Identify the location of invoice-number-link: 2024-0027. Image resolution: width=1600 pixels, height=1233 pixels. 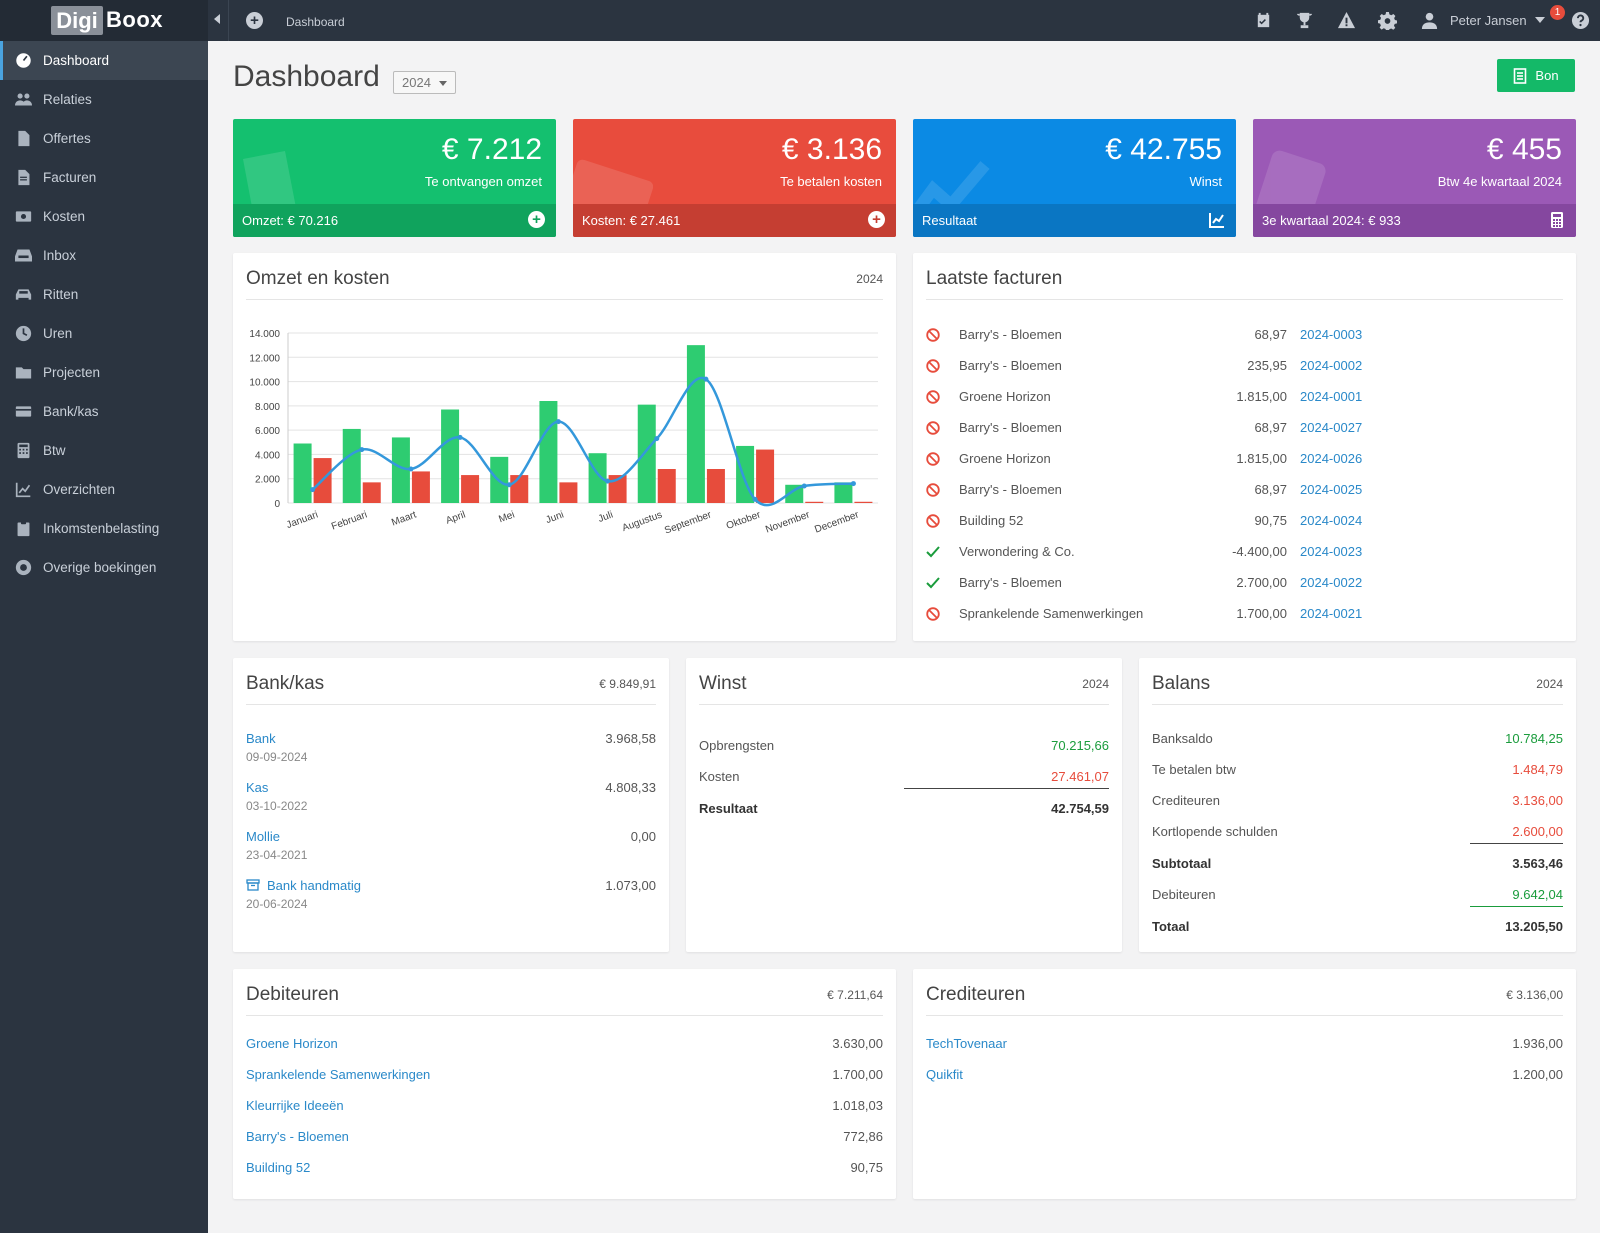
(1331, 427).